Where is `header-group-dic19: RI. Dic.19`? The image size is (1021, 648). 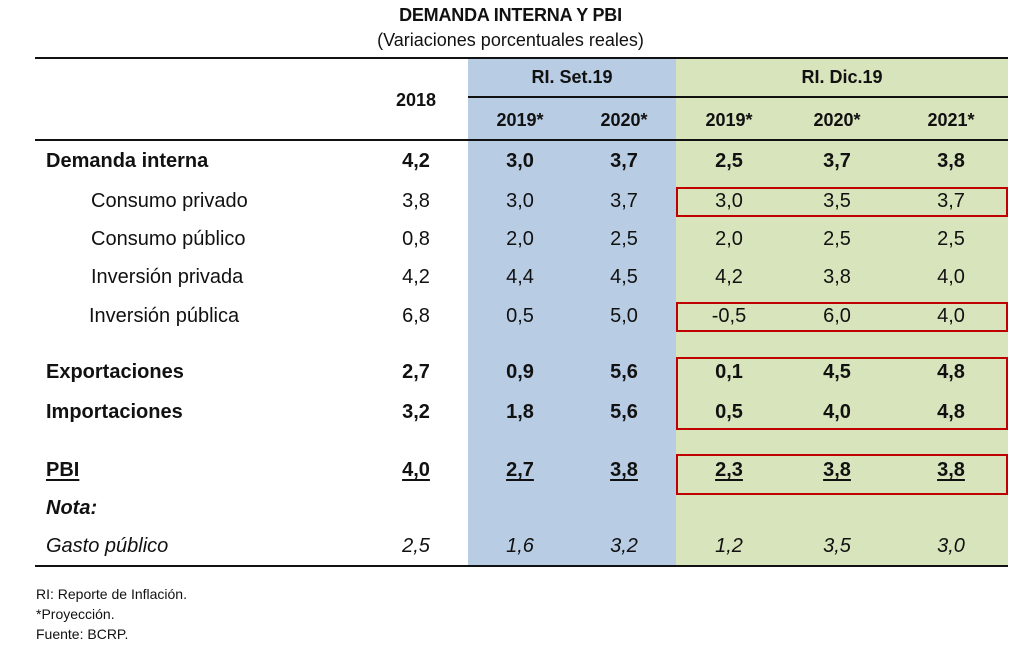 header-group-dic19: RI. Dic.19 is located at coordinates (842, 77).